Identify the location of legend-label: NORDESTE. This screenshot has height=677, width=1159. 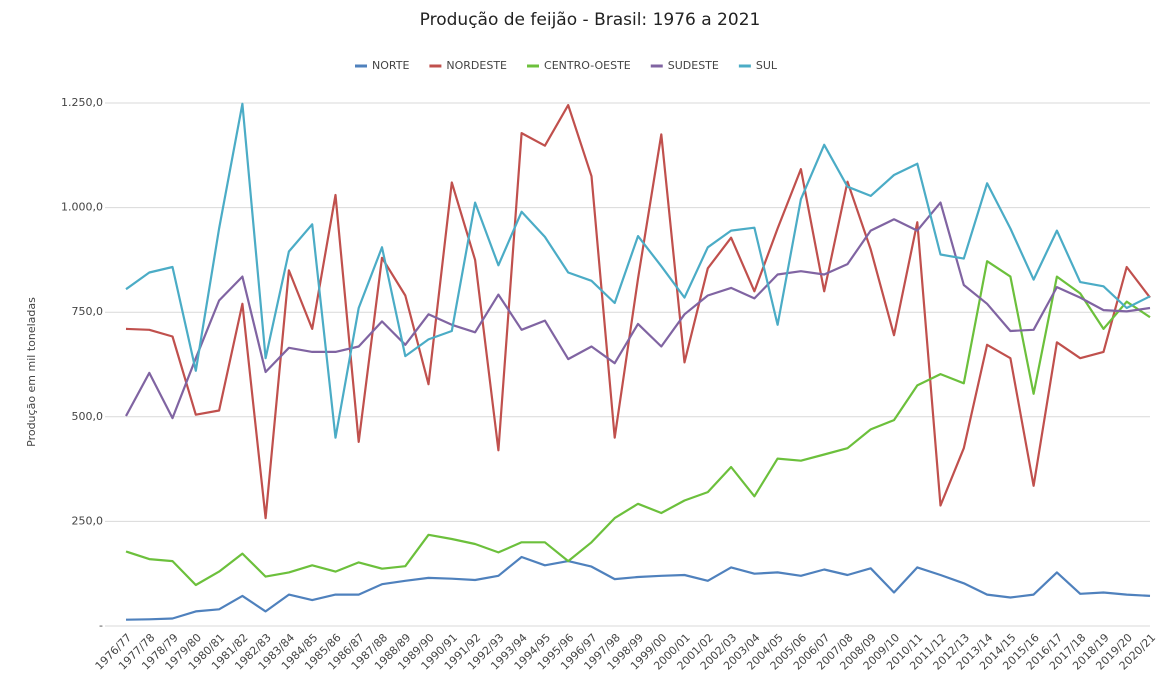
(476, 65).